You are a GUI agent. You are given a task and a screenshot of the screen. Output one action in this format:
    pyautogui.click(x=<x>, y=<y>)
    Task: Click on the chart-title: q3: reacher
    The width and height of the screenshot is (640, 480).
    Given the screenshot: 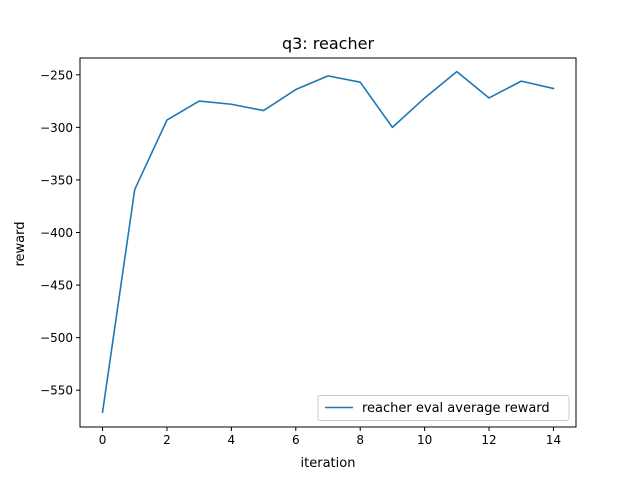 What is the action you would take?
    pyautogui.click(x=328, y=43)
    